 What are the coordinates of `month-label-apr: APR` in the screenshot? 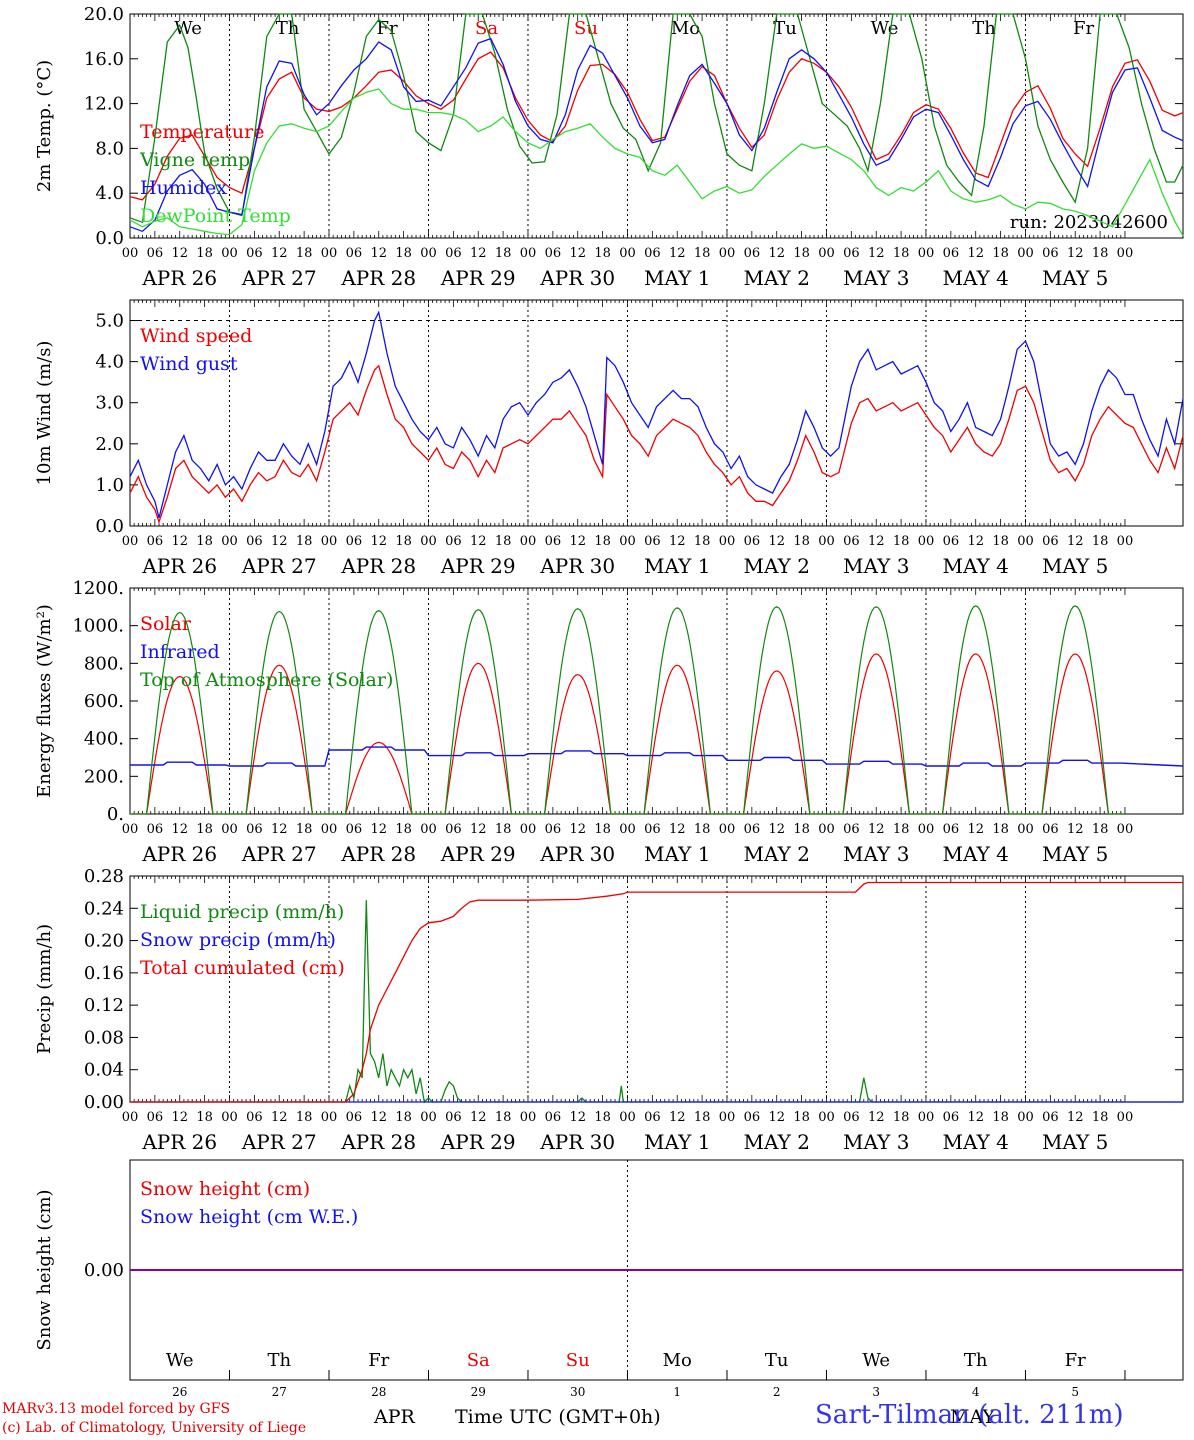 It's located at (394, 1417).